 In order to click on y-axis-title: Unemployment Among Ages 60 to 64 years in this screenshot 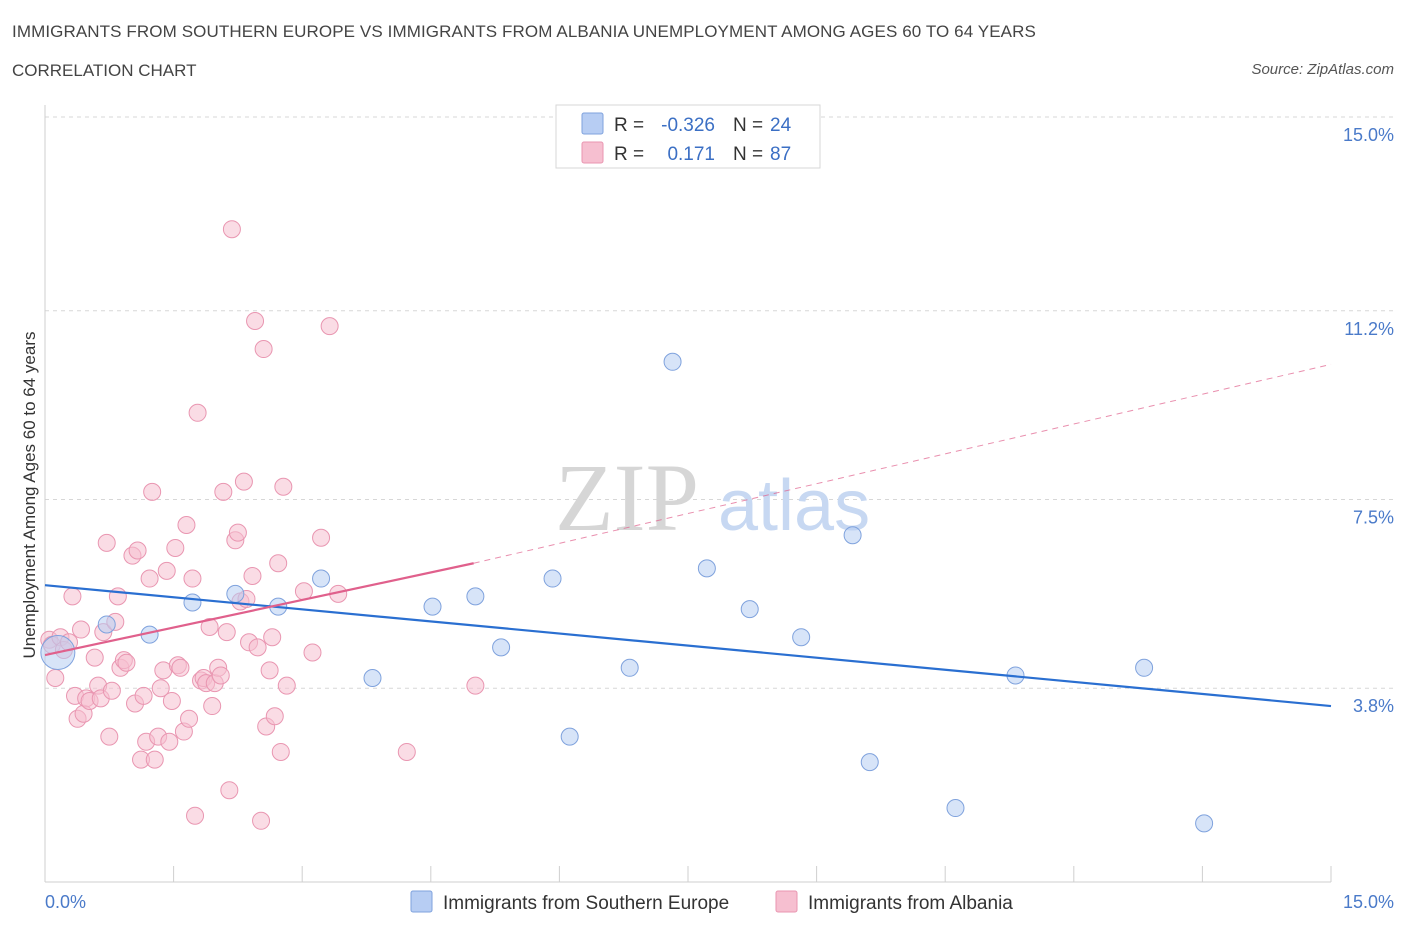, I will do `click(29, 495)`.